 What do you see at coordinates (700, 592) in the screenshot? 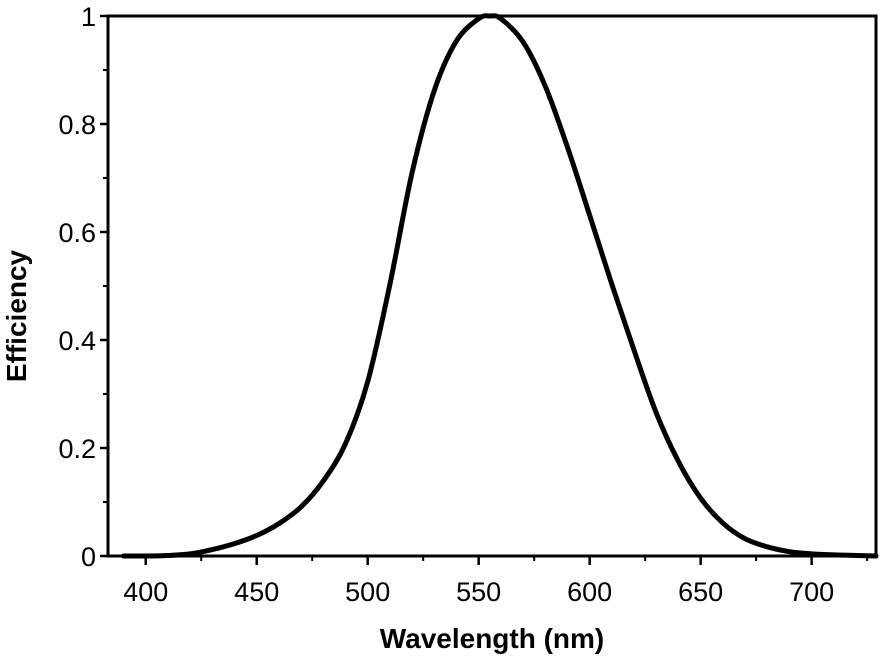
I see `x-tick-label: 650` at bounding box center [700, 592].